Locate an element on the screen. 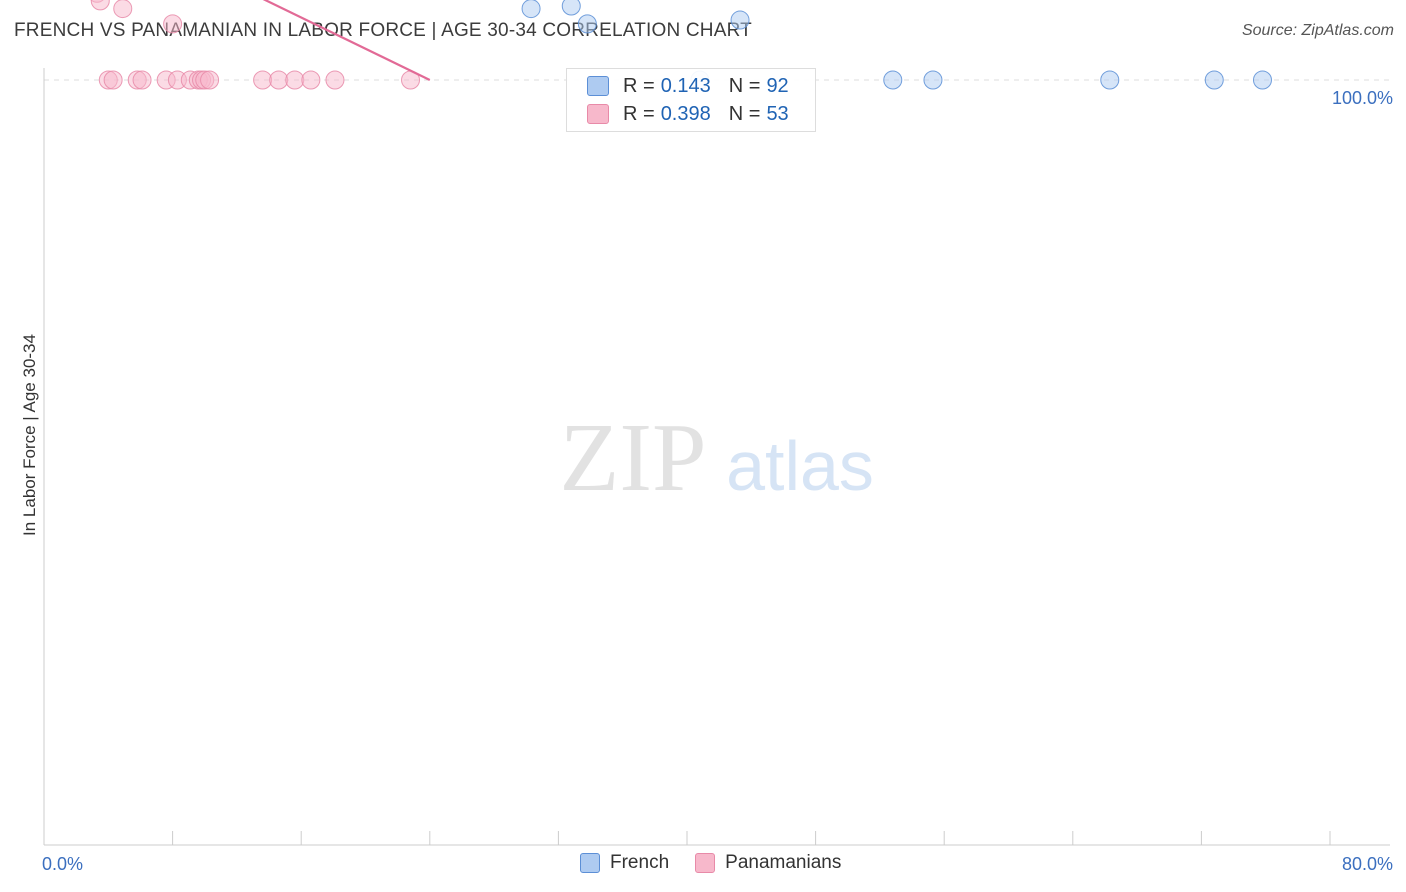 The image size is (1406, 892). french-legend-swatch is located at coordinates (590, 863).